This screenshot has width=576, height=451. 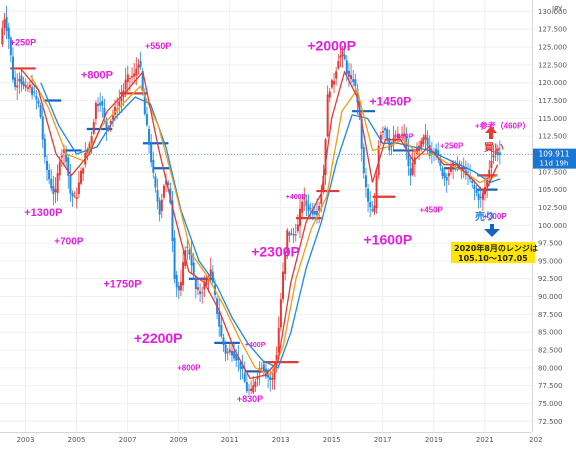 I want to click on time-tick-label: 2021, so click(x=485, y=440).